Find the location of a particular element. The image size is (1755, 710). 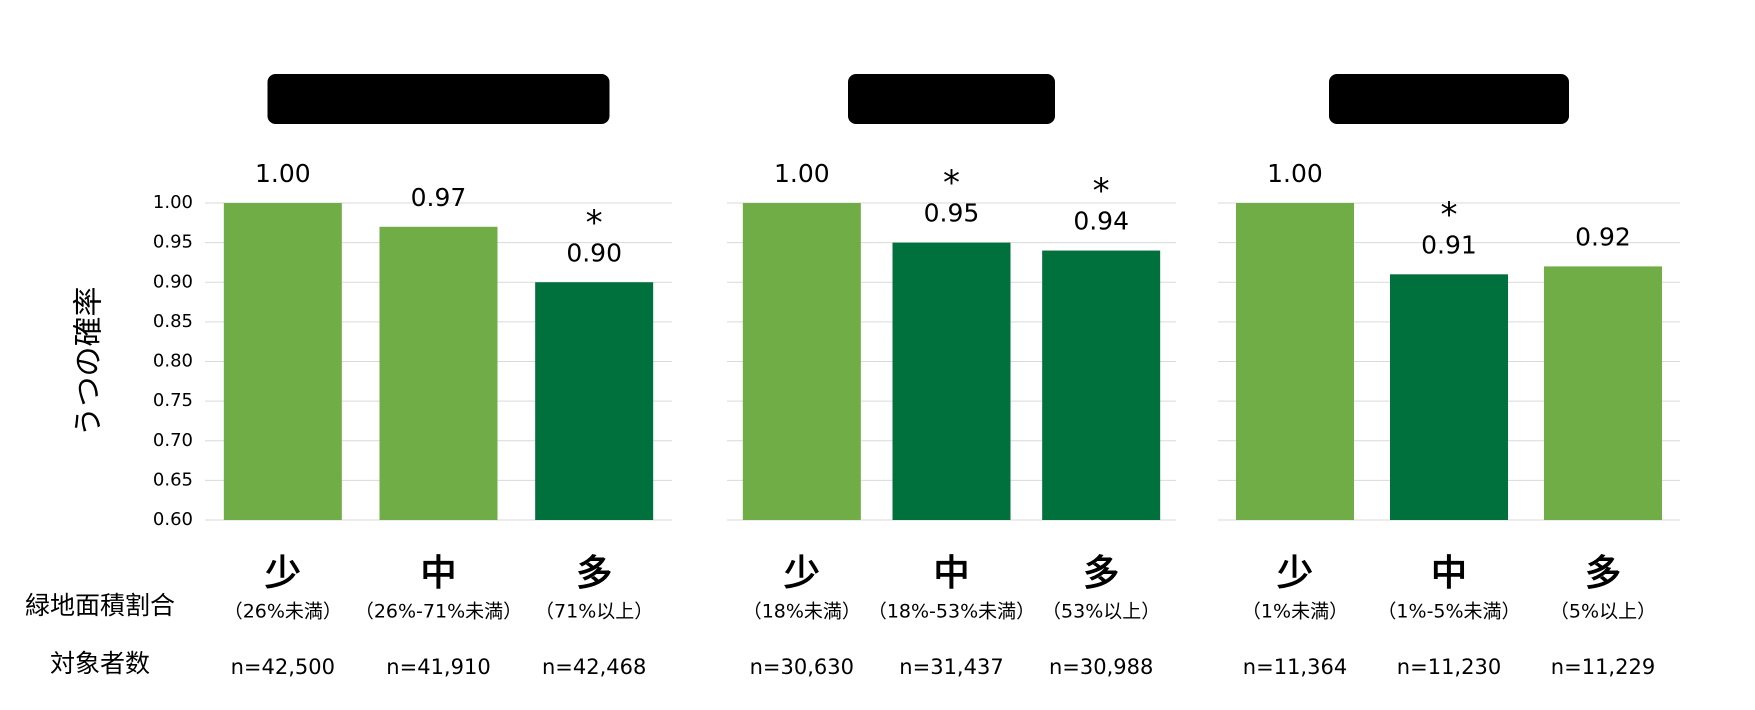

chart-title: 都市の樹木 is located at coordinates (951, 99).